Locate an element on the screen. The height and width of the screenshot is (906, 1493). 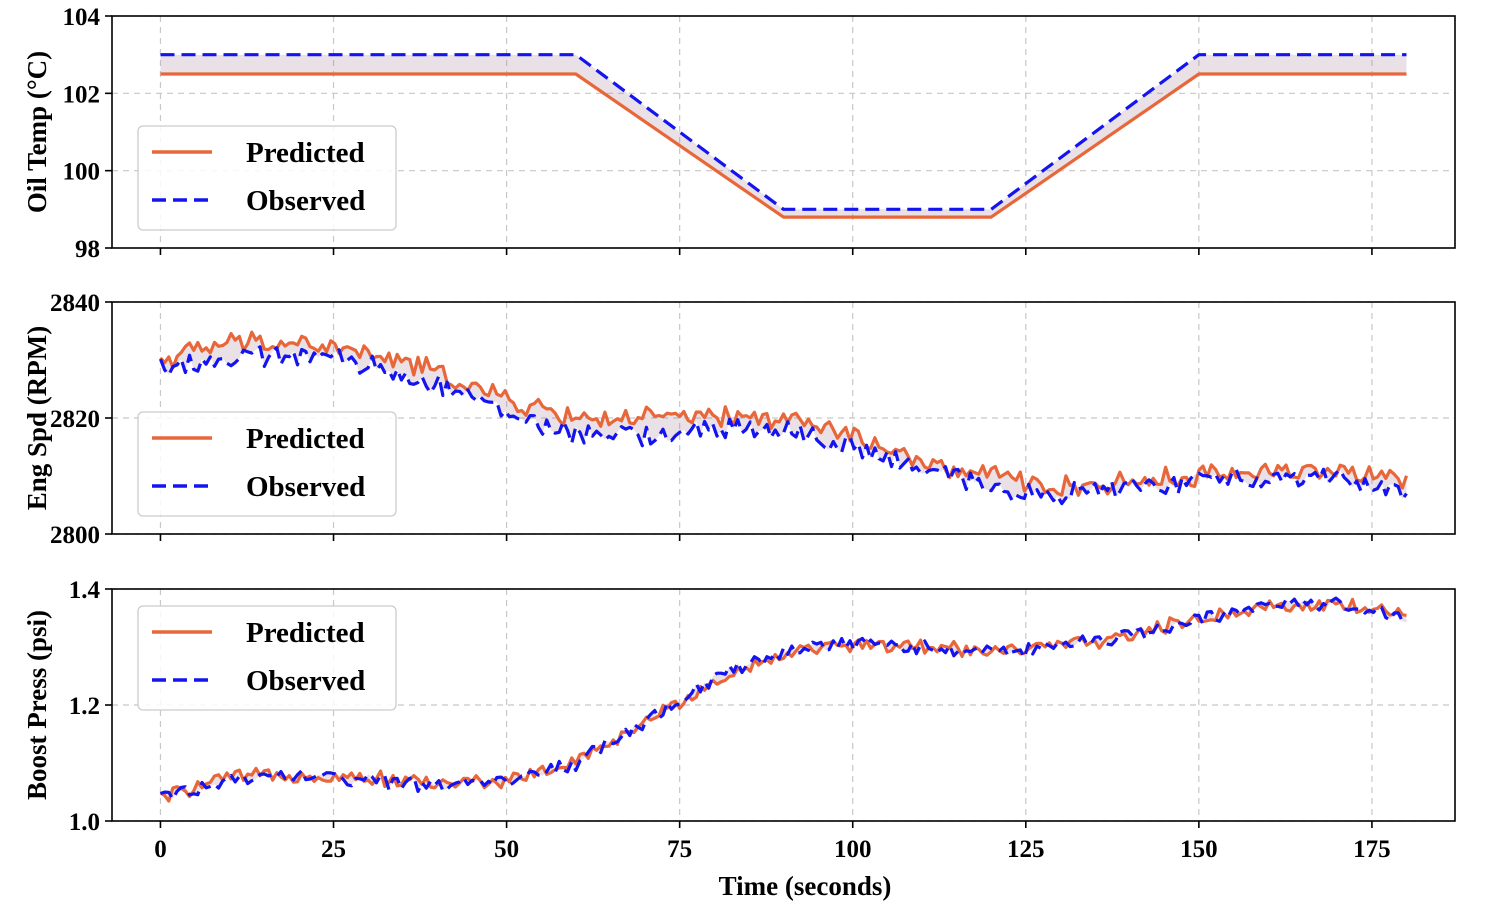
y-axis-label: Boost Press (psi) is located at coordinates (37, 705).